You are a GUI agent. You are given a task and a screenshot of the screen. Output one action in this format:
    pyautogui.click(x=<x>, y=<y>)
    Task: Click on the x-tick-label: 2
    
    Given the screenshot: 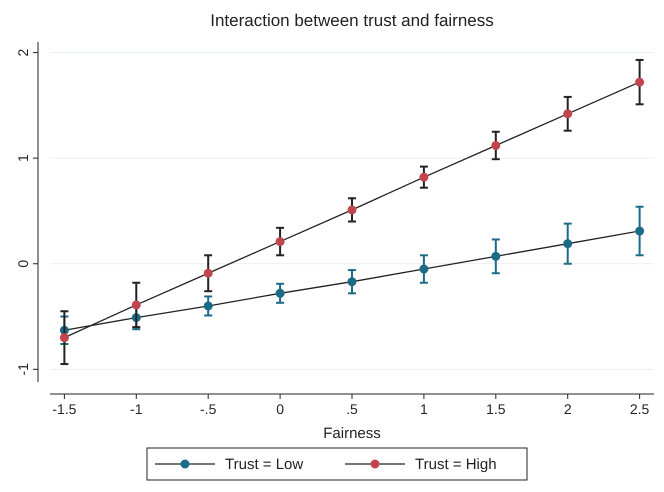 What is the action you would take?
    pyautogui.click(x=568, y=409)
    